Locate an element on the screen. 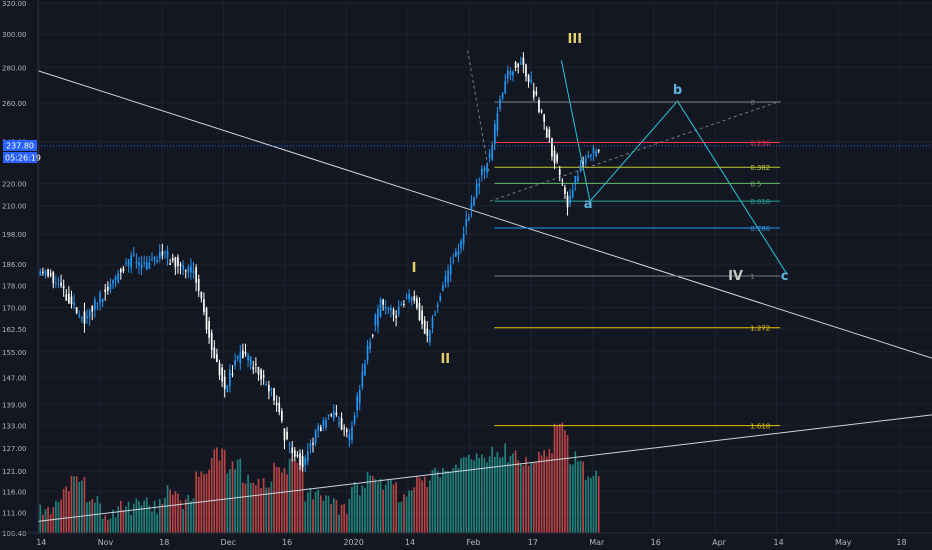 The height and width of the screenshot is (550, 932). wave-label: III is located at coordinates (575, 39).